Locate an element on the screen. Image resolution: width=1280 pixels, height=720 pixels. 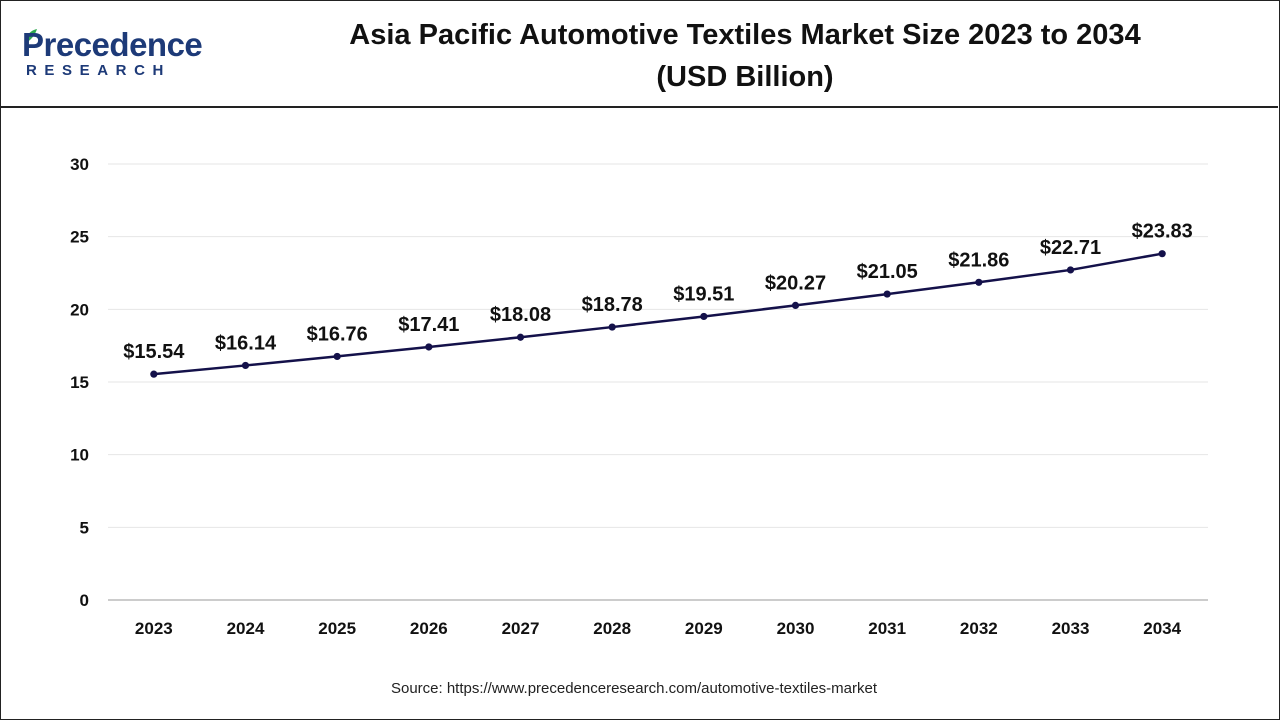
x-tick-label: 2029 is located at coordinates (704, 628).